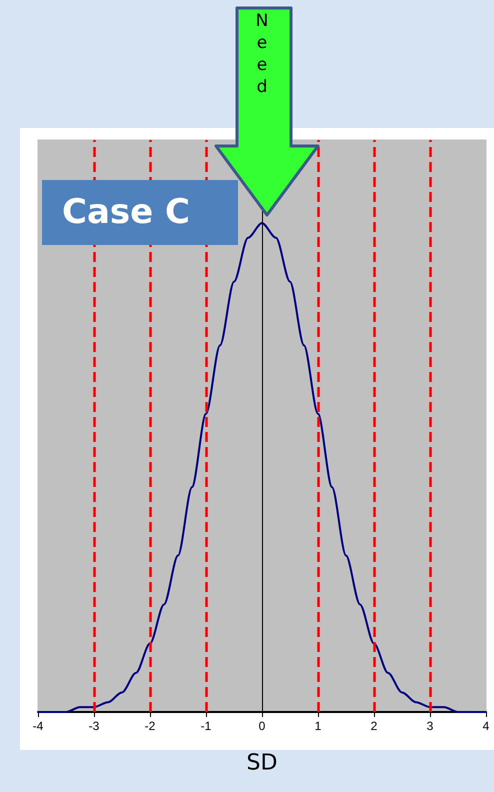  Describe the element at coordinates (374, 726) in the screenshot. I see `x-tick-label: 2` at that location.